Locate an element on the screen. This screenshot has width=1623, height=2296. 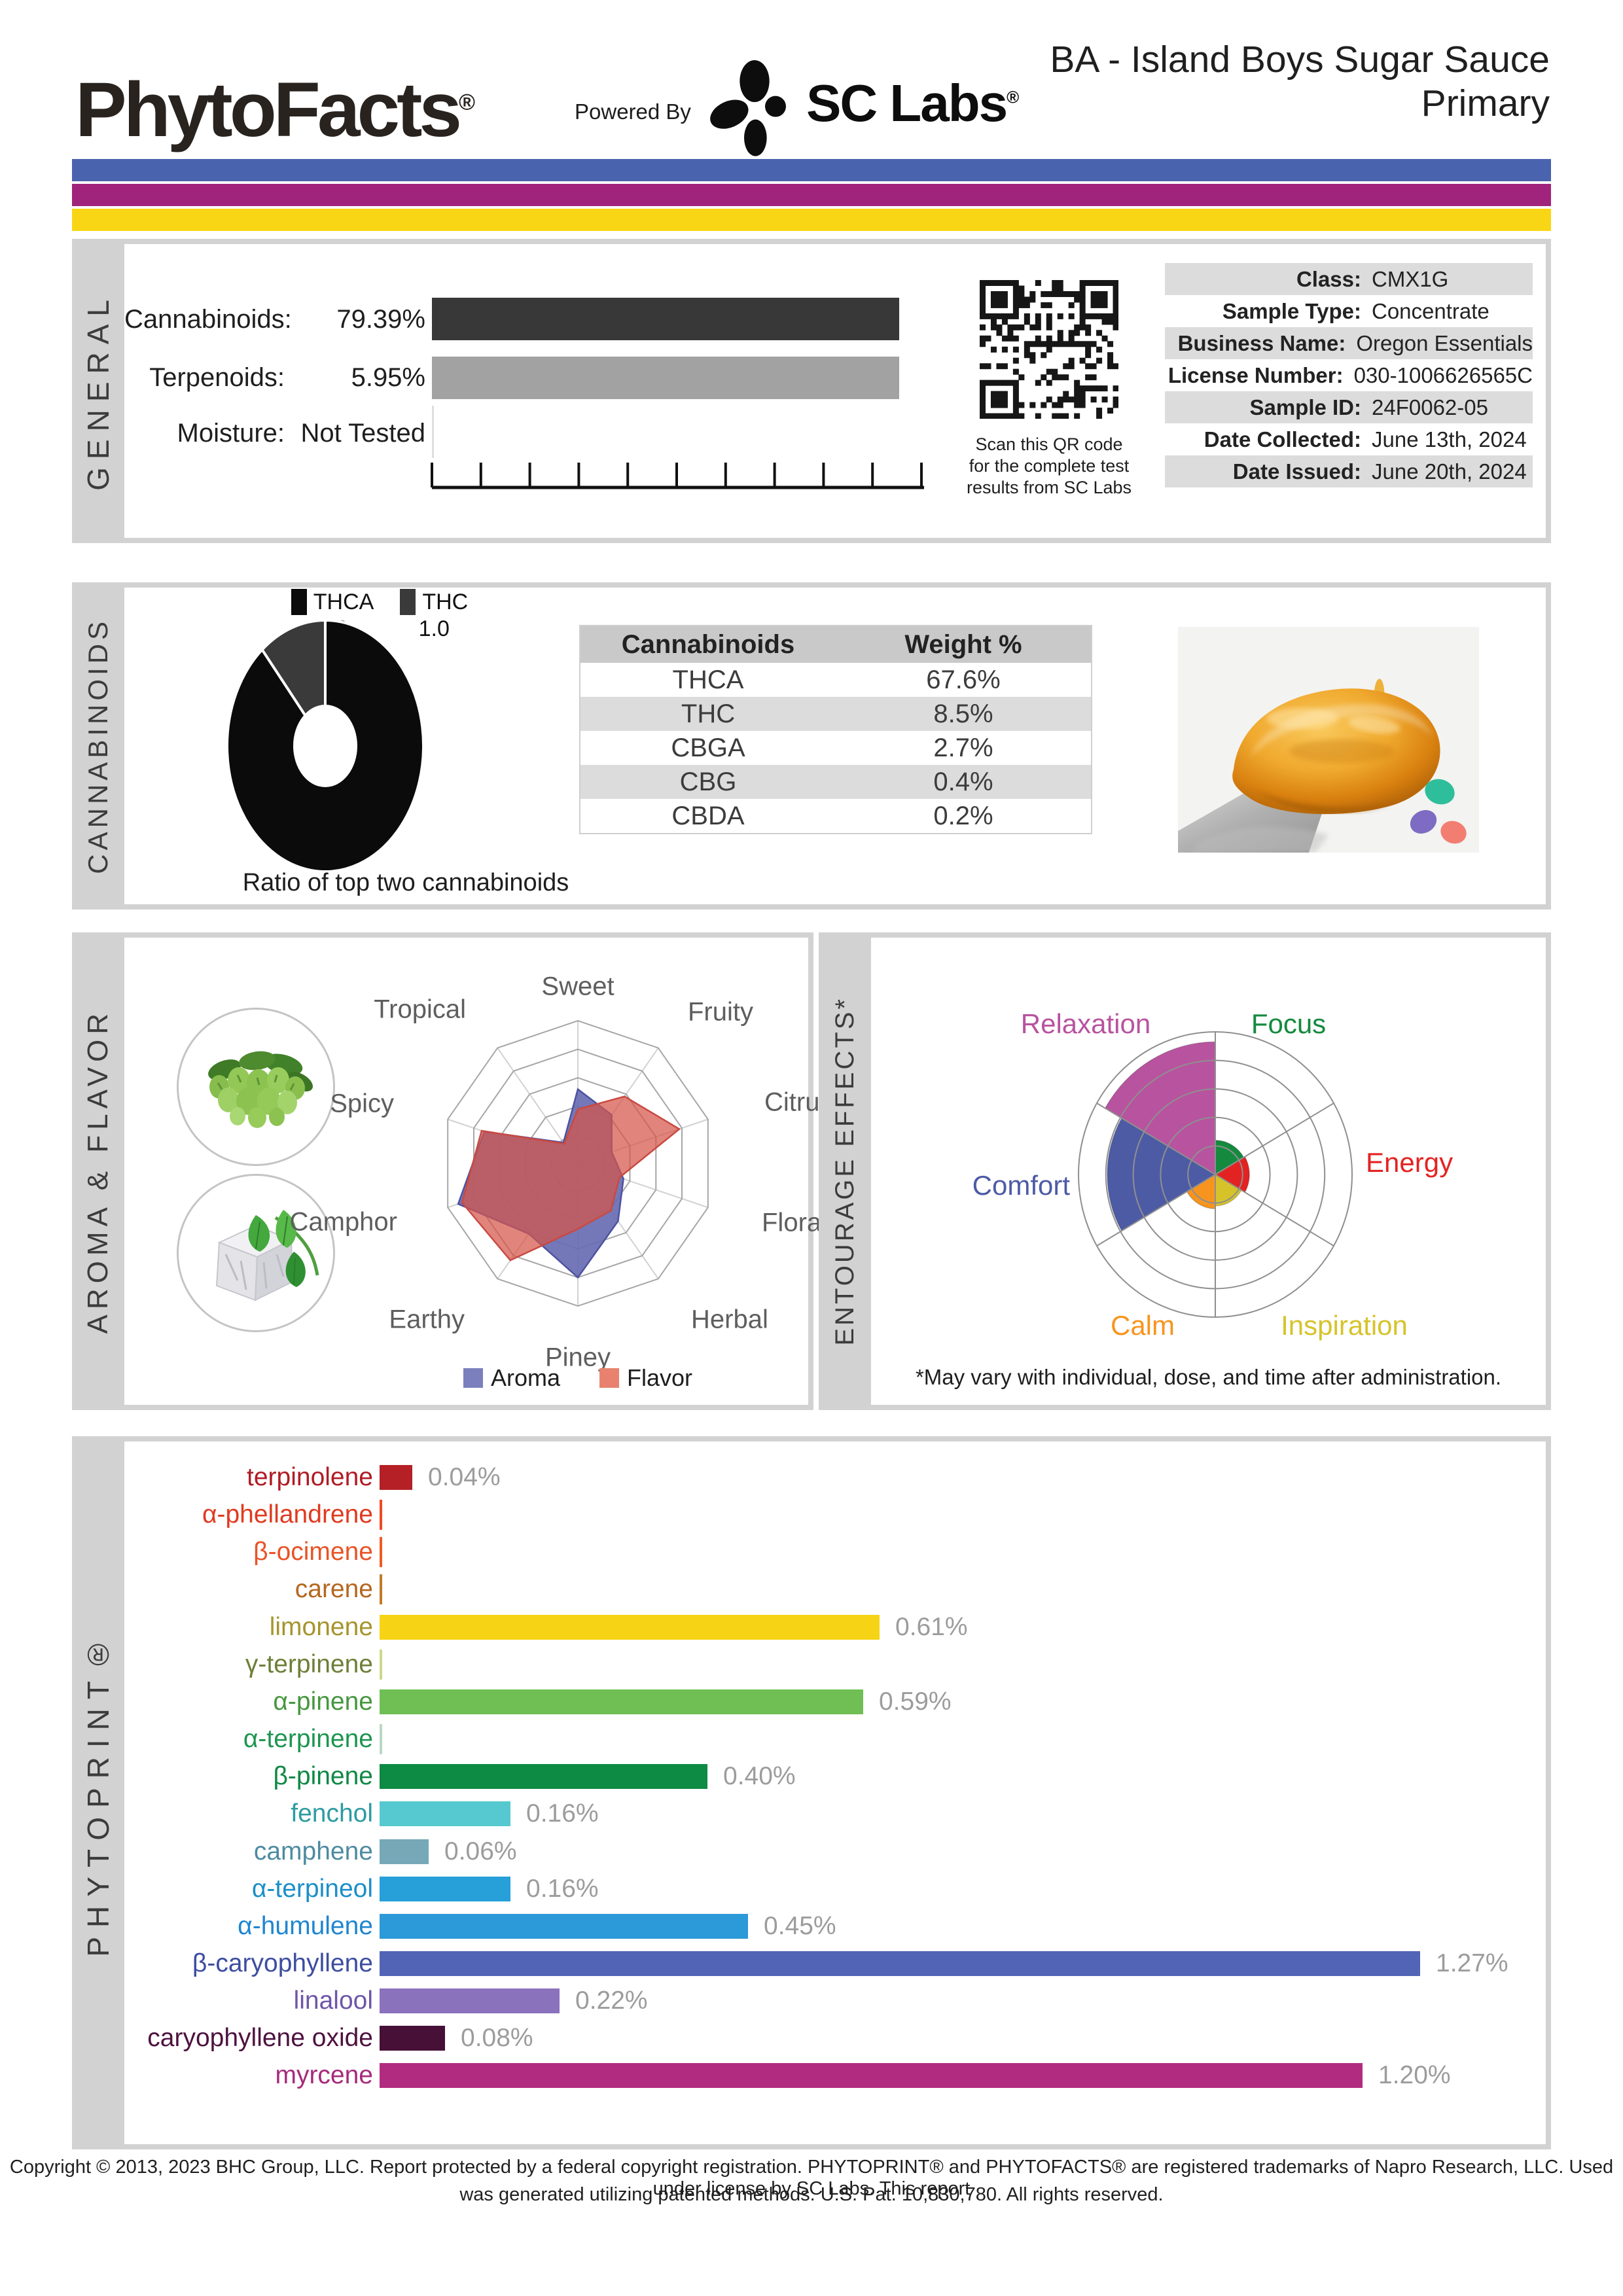
cannabinoid-weight: 67.6% is located at coordinates (964, 679).